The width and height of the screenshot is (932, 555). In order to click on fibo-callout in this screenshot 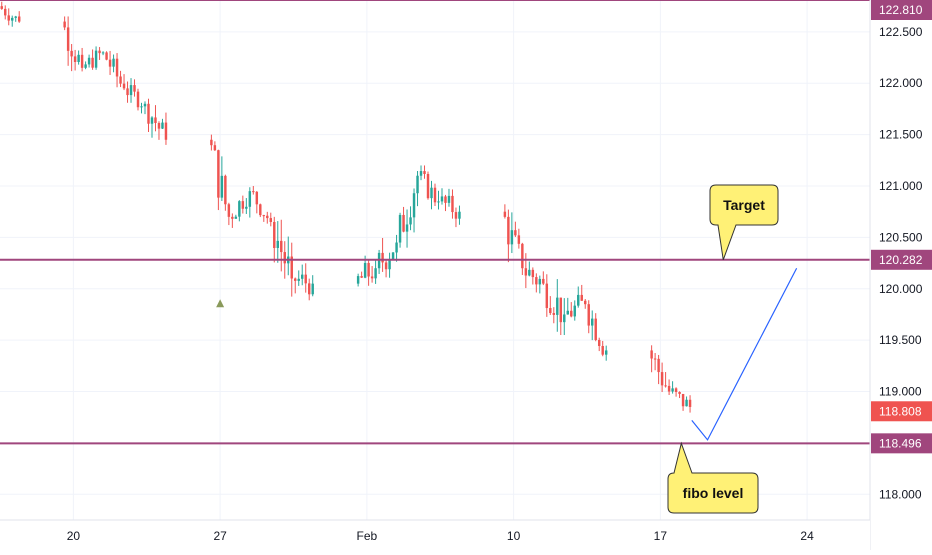, I will do `click(713, 477)`.